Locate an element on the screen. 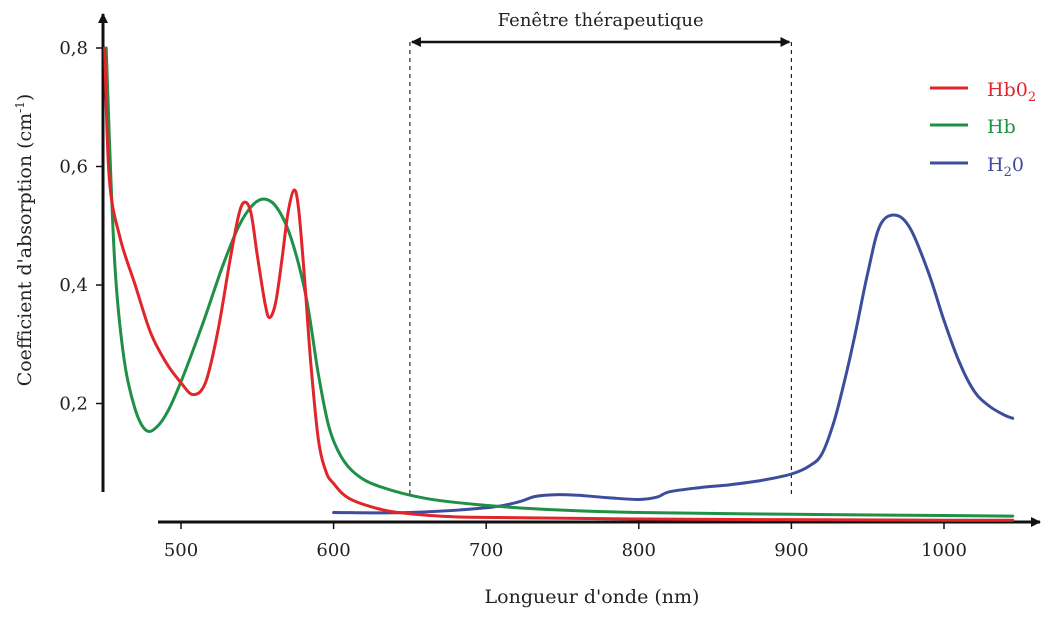 This screenshot has height=617, width=1045. legend-label-h2o: H20 is located at coordinates (1005, 167).